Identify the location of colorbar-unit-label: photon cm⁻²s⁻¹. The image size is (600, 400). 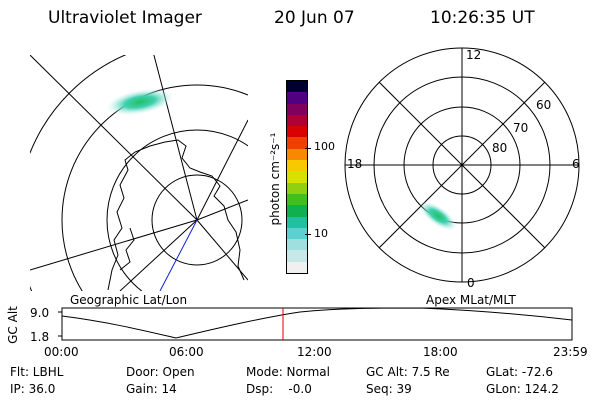
(275, 179).